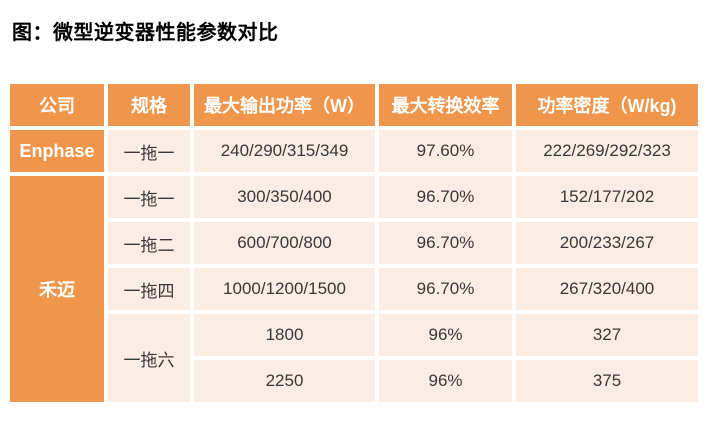 This screenshot has height=423, width=707. What do you see at coordinates (607, 335) in the screenshot?
I see `cell-power-density: 327` at bounding box center [607, 335].